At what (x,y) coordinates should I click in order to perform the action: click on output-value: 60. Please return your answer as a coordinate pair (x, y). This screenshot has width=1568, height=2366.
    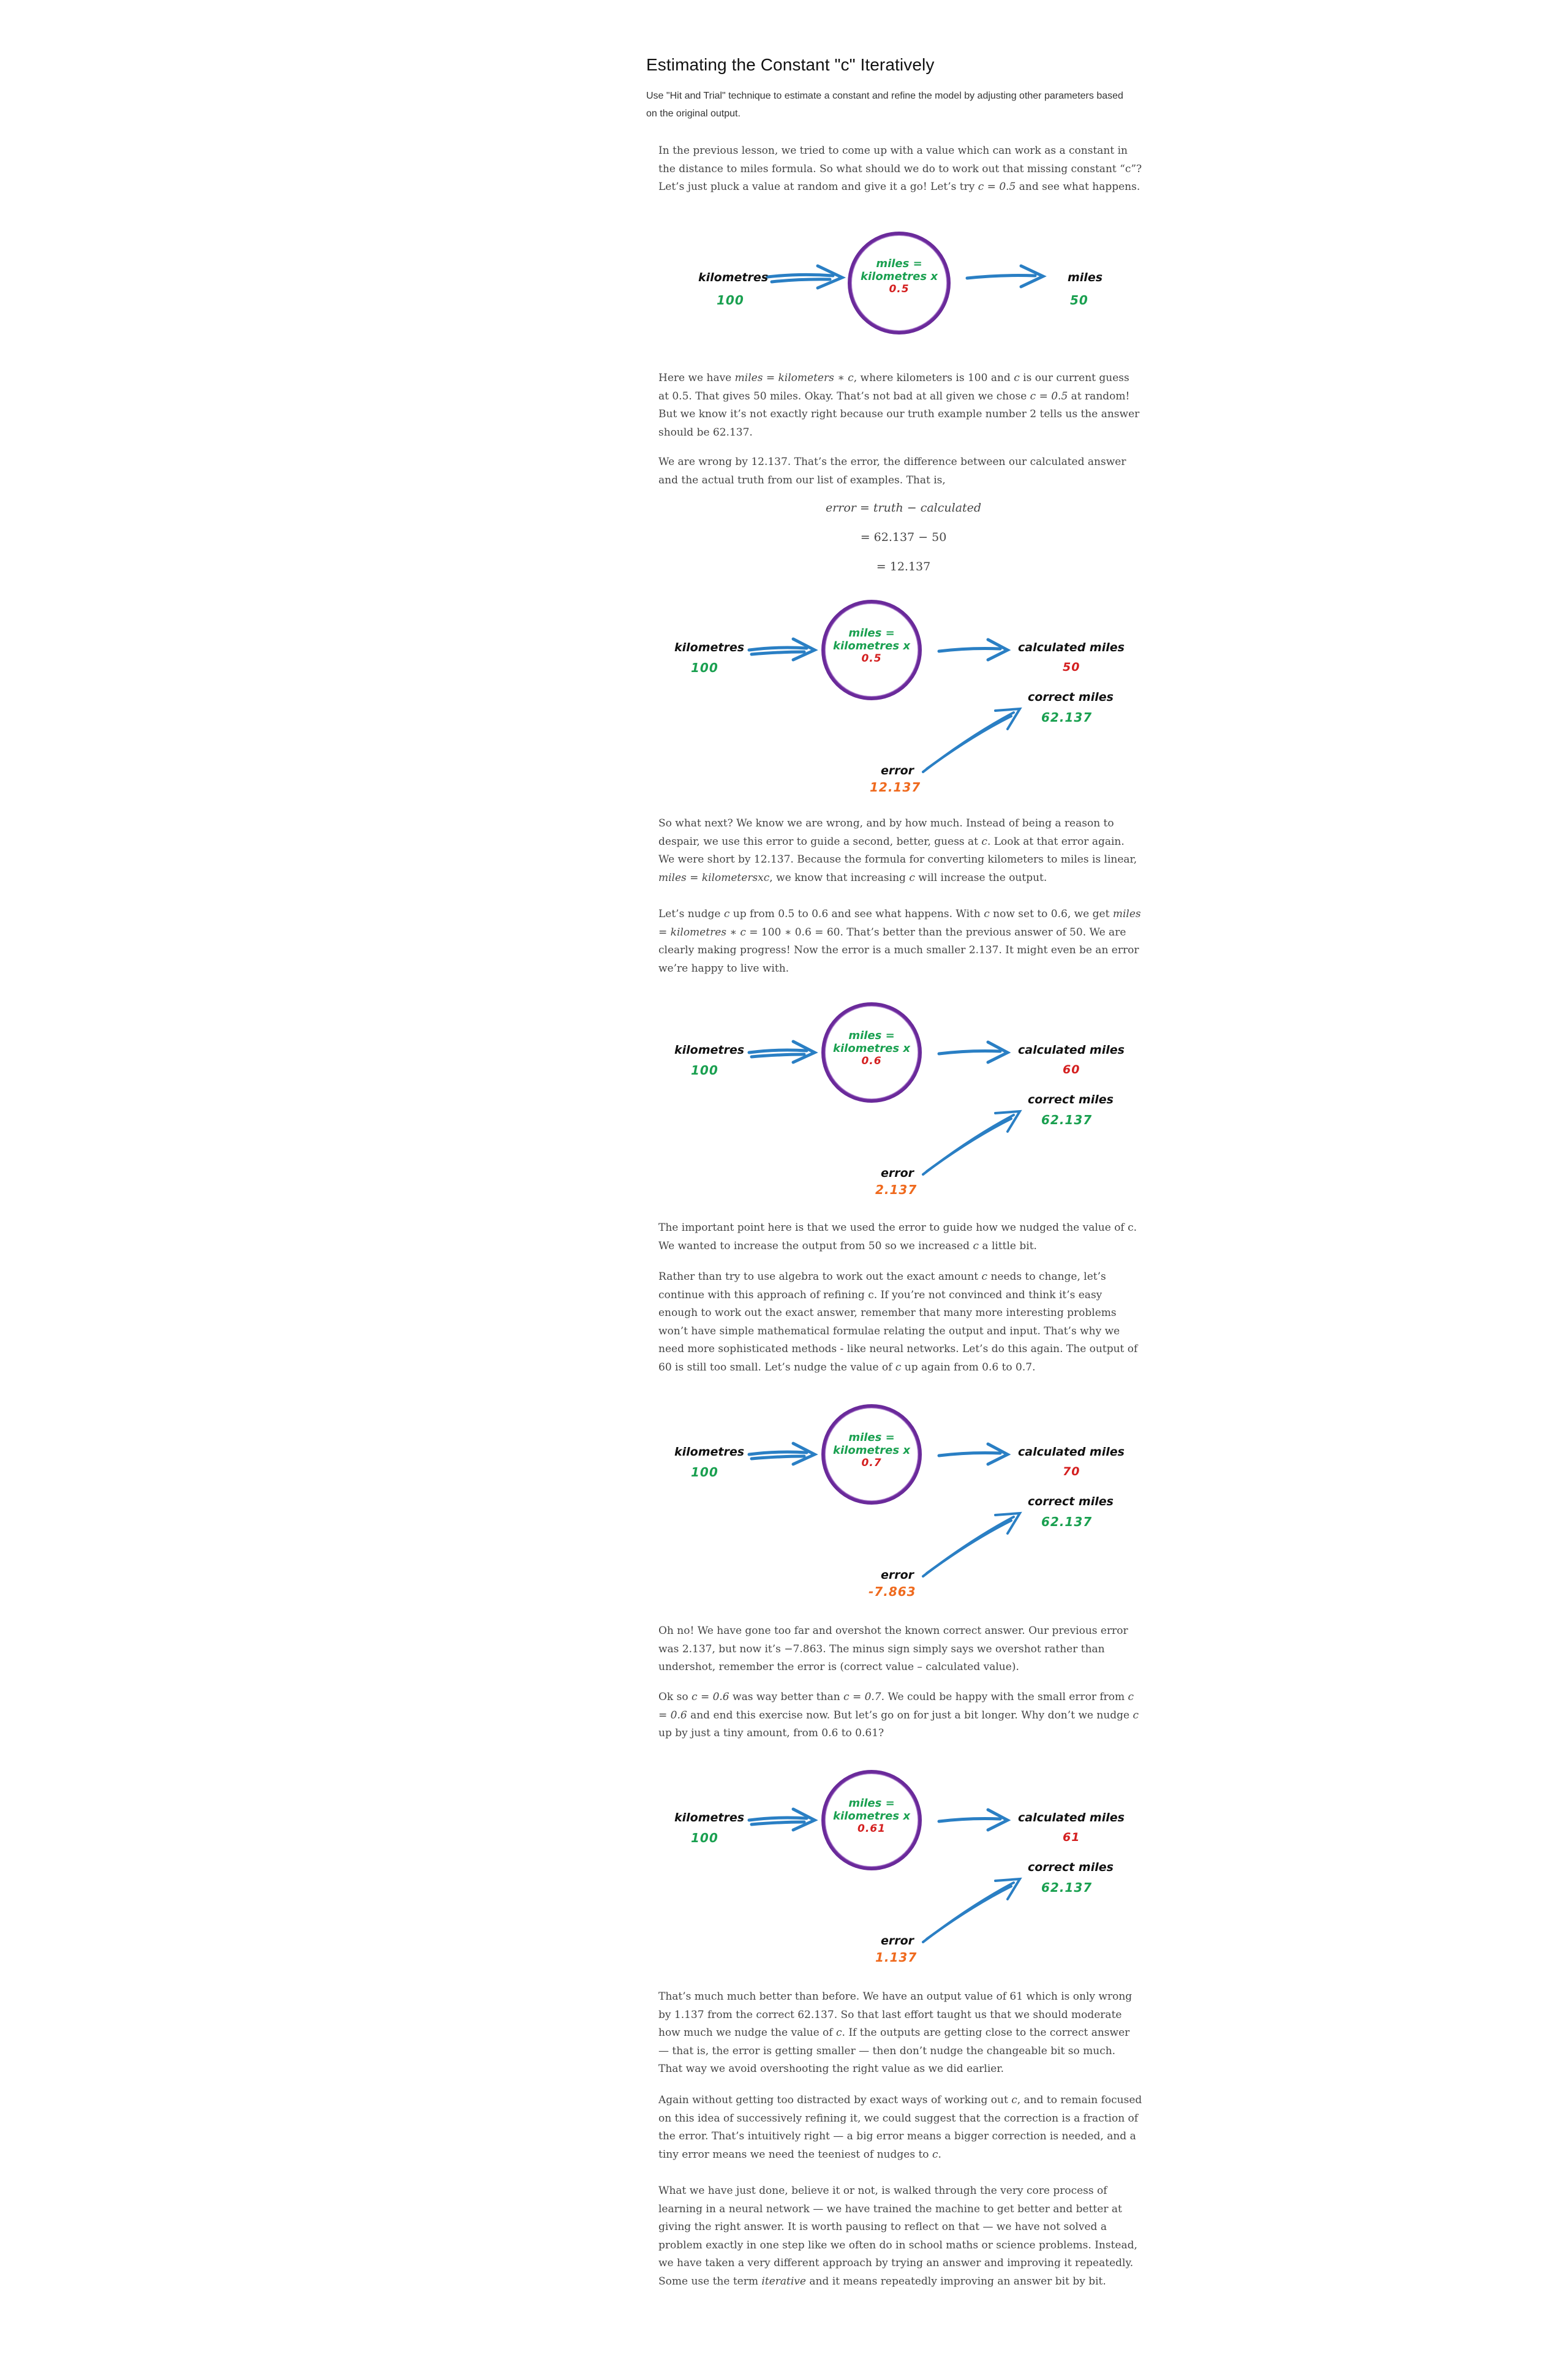
    Looking at the image, I should click on (1072, 1069).